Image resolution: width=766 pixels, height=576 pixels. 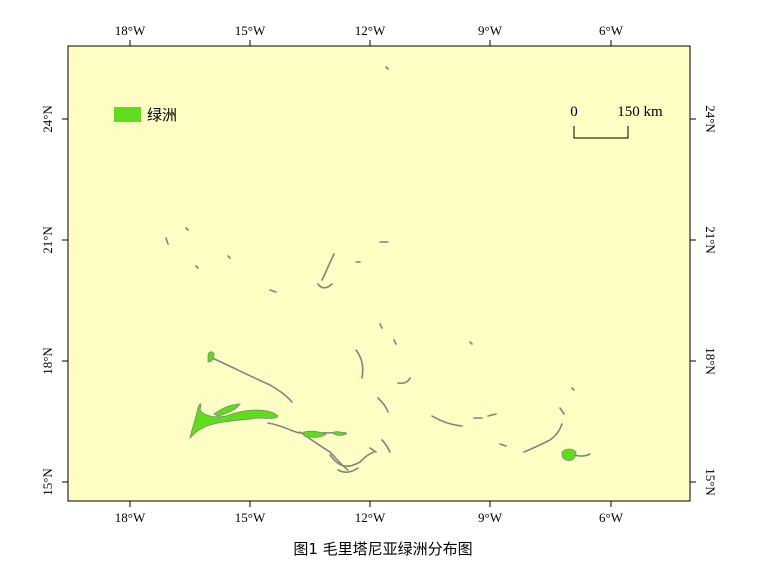 I want to click on lon-label-bottom-9w: 9°W, so click(x=490, y=517).